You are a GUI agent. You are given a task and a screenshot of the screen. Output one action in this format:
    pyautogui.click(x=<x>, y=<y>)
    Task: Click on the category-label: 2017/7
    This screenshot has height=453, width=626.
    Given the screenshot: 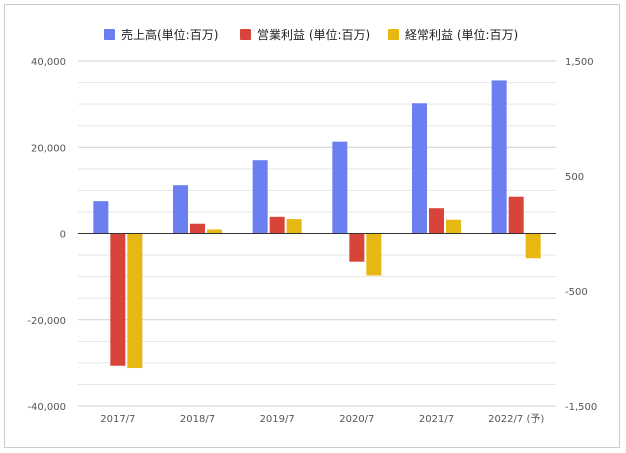 What is the action you would take?
    pyautogui.click(x=117, y=419)
    